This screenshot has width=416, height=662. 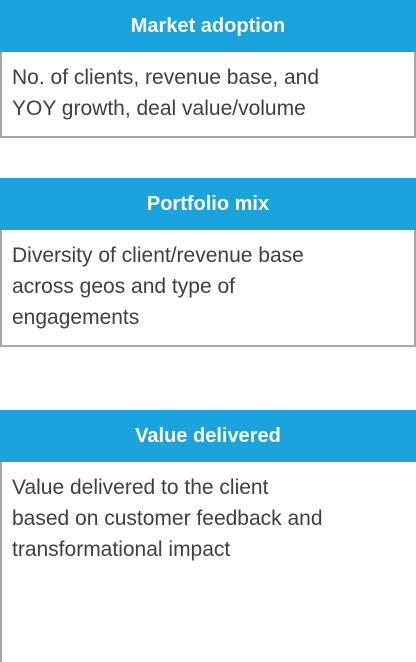 What do you see at coordinates (208, 436) in the screenshot?
I see `card-title: Value delivered` at bounding box center [208, 436].